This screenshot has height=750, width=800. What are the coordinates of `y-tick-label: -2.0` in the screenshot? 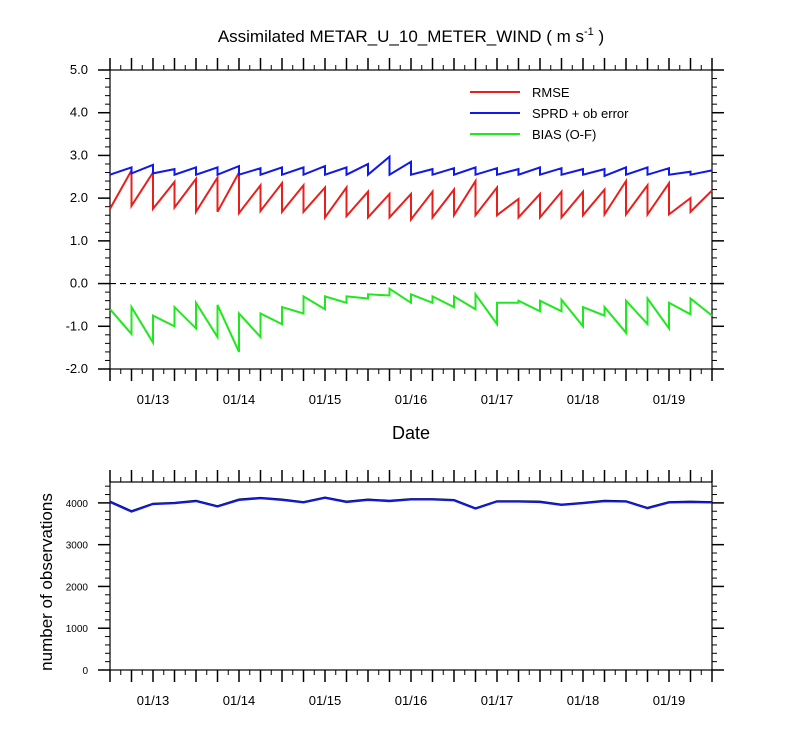 It's located at (77, 368).